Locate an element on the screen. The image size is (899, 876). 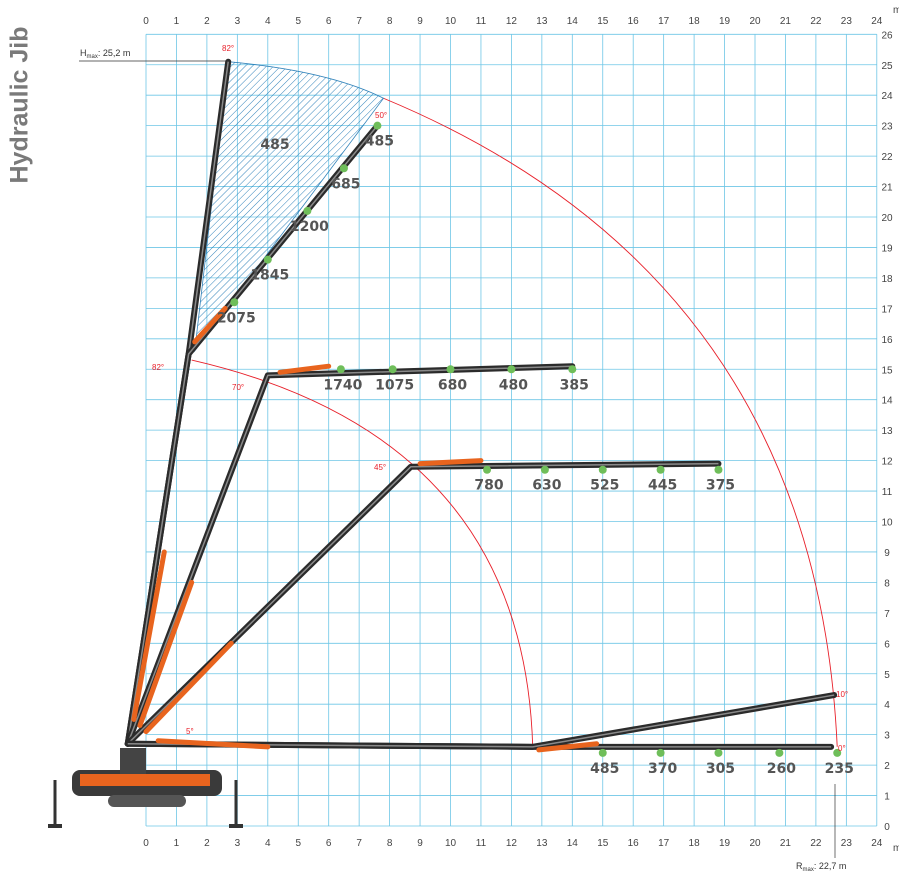
x-tick-top: 2 is located at coordinates (207, 21).